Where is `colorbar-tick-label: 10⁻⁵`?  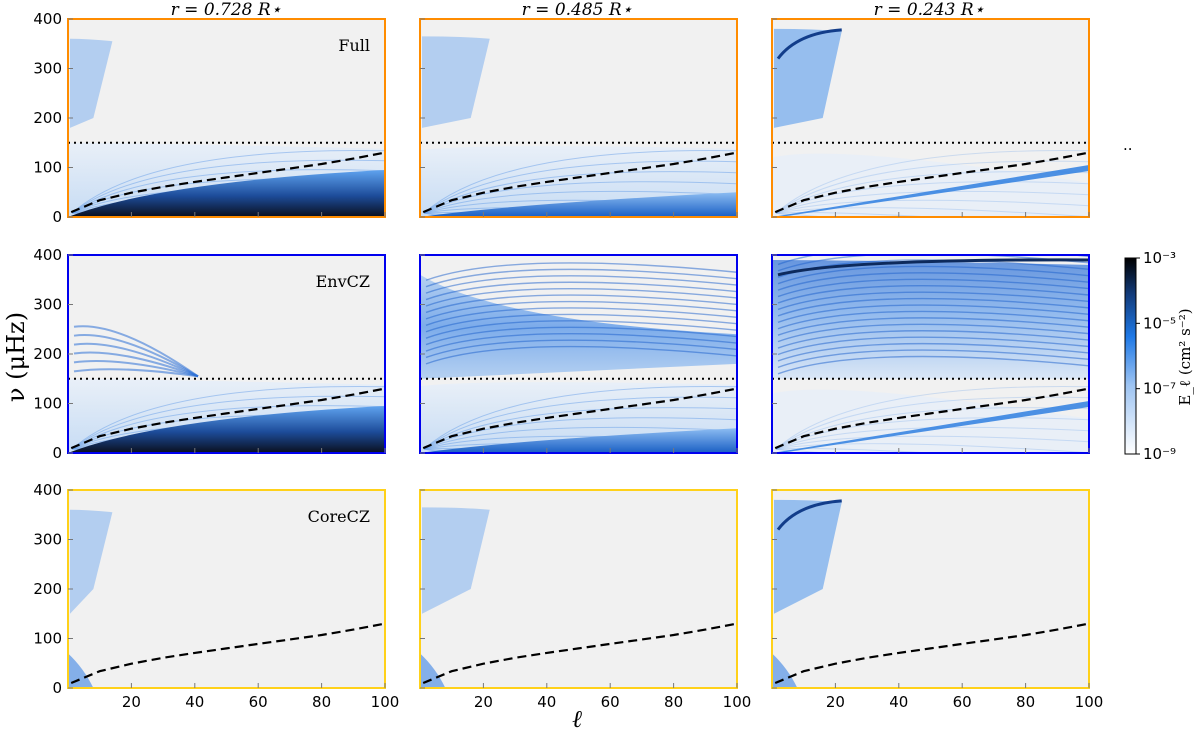
colorbar-tick-label: 10⁻⁵ is located at coordinates (1159, 323).